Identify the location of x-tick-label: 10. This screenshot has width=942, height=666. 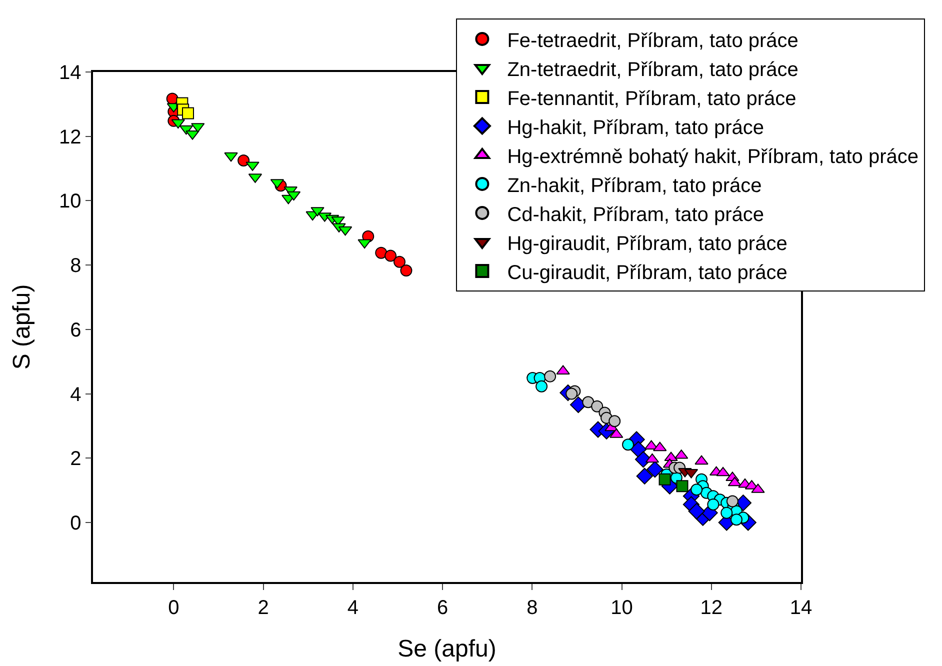
(621, 607).